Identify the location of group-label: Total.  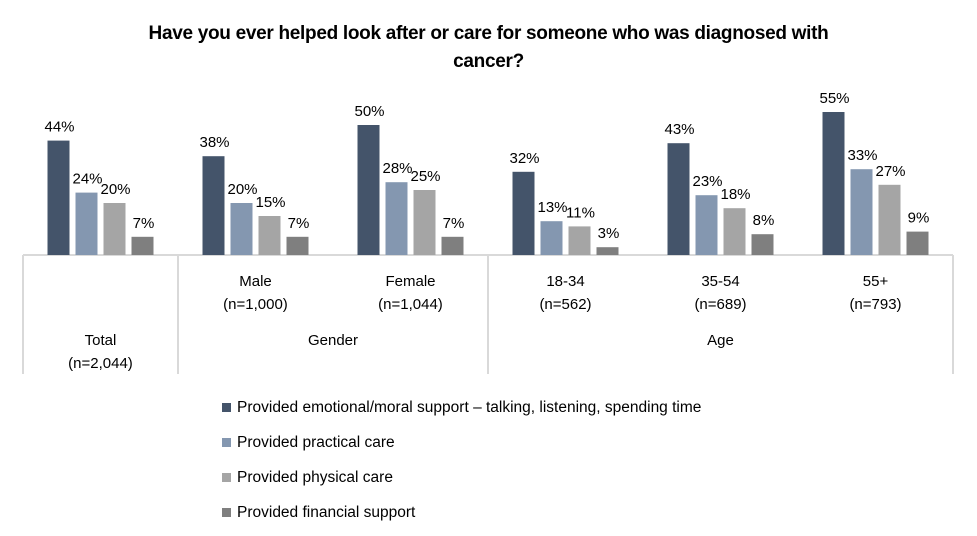
(101, 340).